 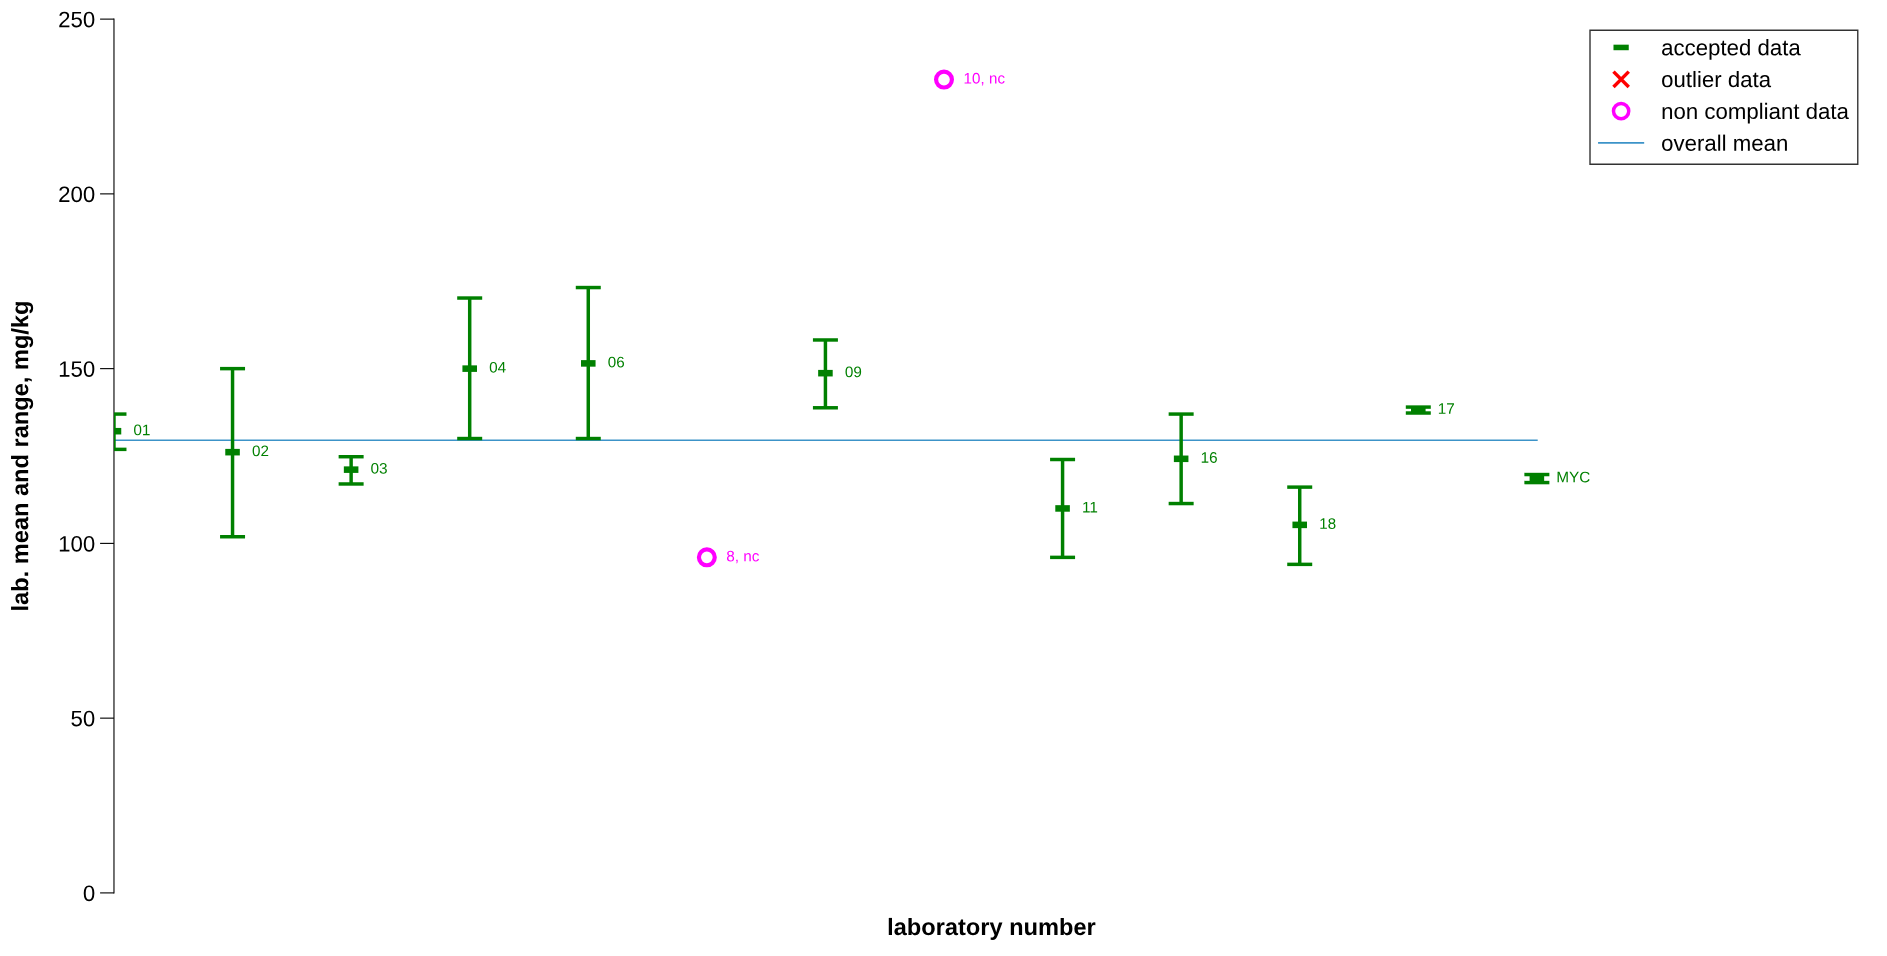 I want to click on y-tick-label: 50, so click(x=83, y=718).